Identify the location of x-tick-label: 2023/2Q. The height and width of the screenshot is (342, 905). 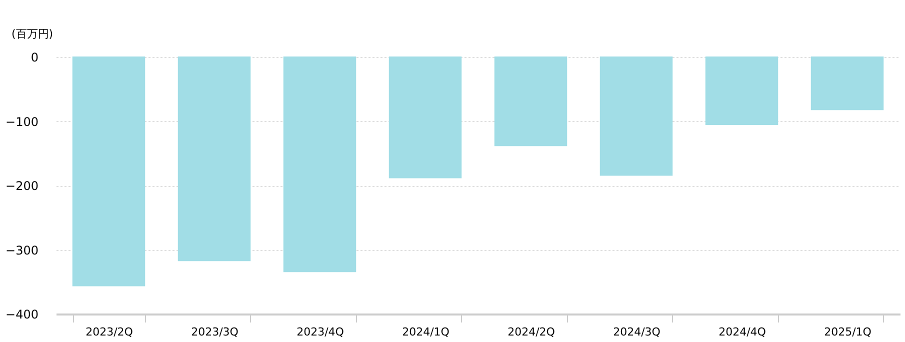
(110, 332).